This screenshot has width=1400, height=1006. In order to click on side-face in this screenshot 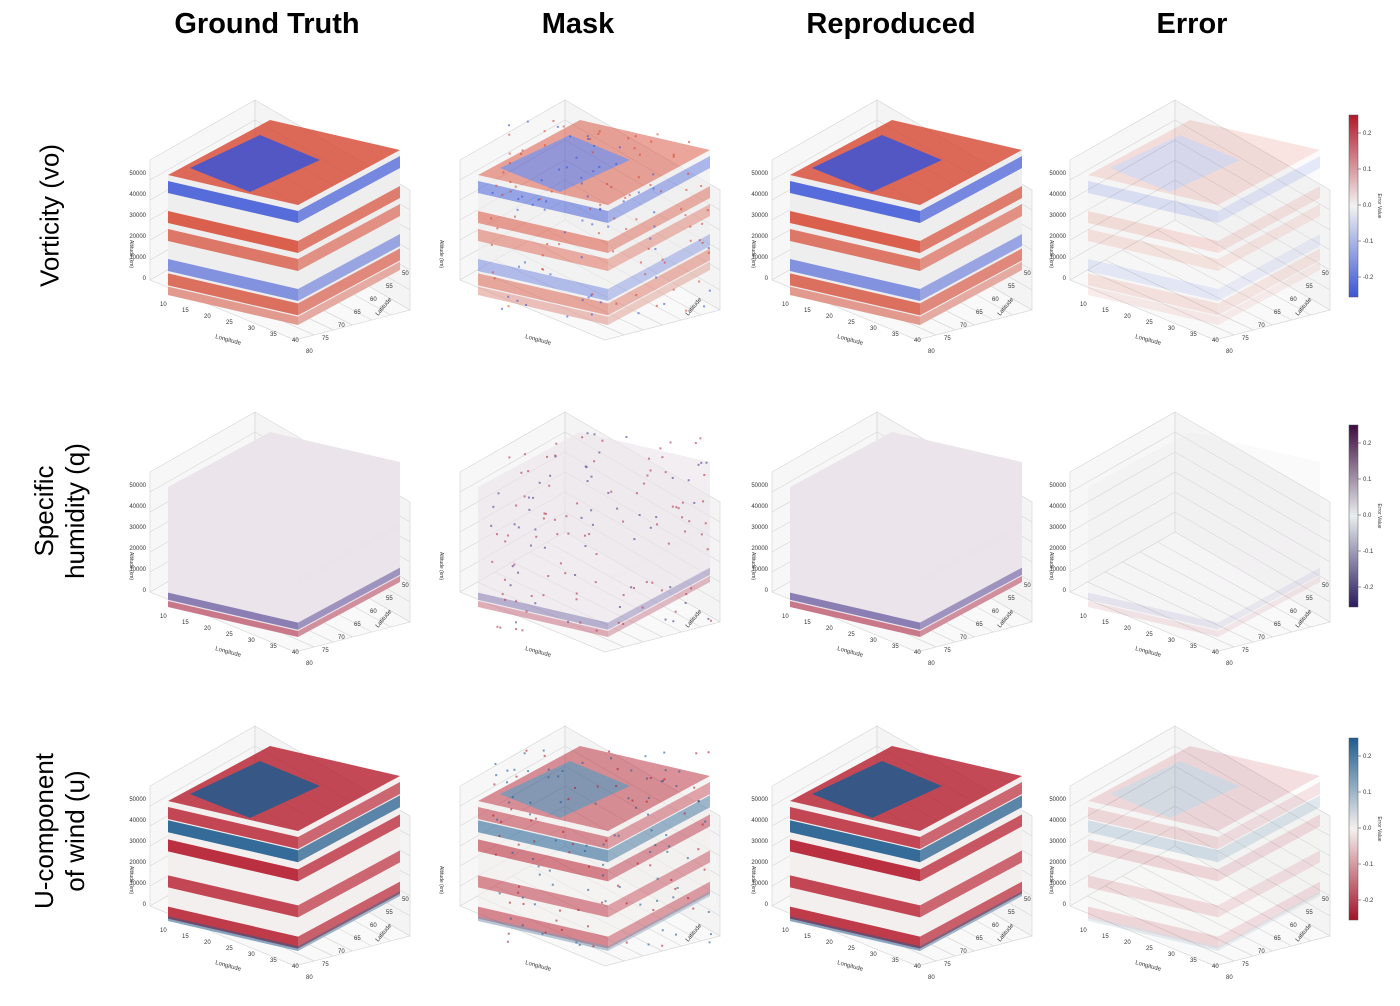, I will do `click(659, 237)`.